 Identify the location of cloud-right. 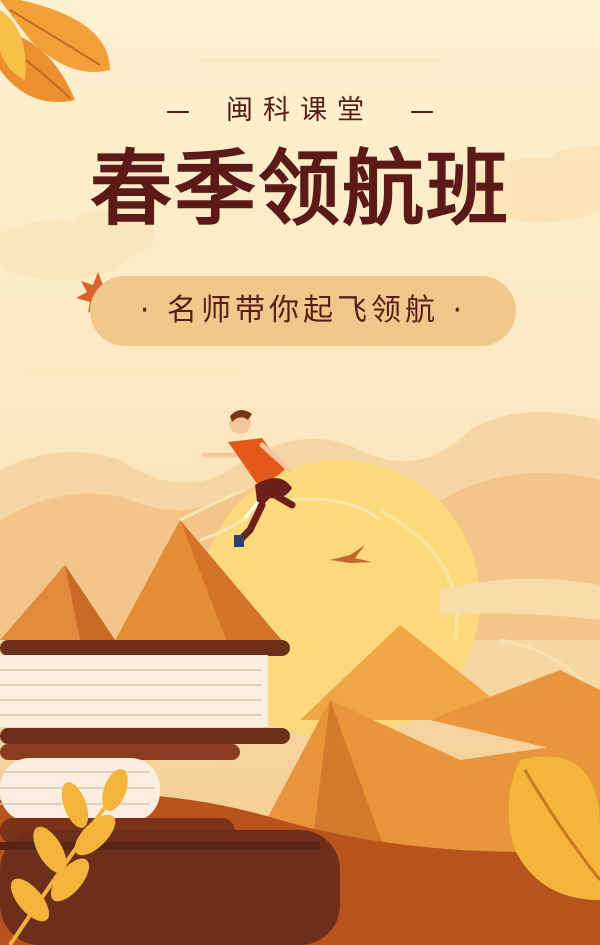
(530, 184).